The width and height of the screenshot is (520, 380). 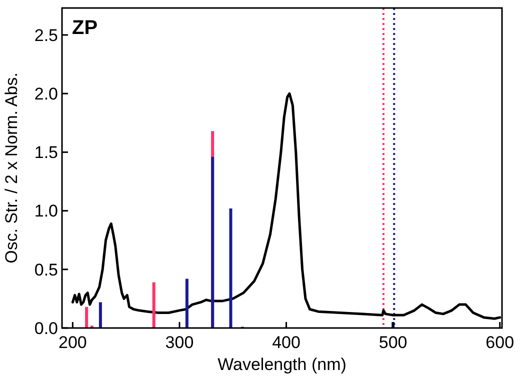 What do you see at coordinates (46, 94) in the screenshot?
I see `y-tick-label: 2.0` at bounding box center [46, 94].